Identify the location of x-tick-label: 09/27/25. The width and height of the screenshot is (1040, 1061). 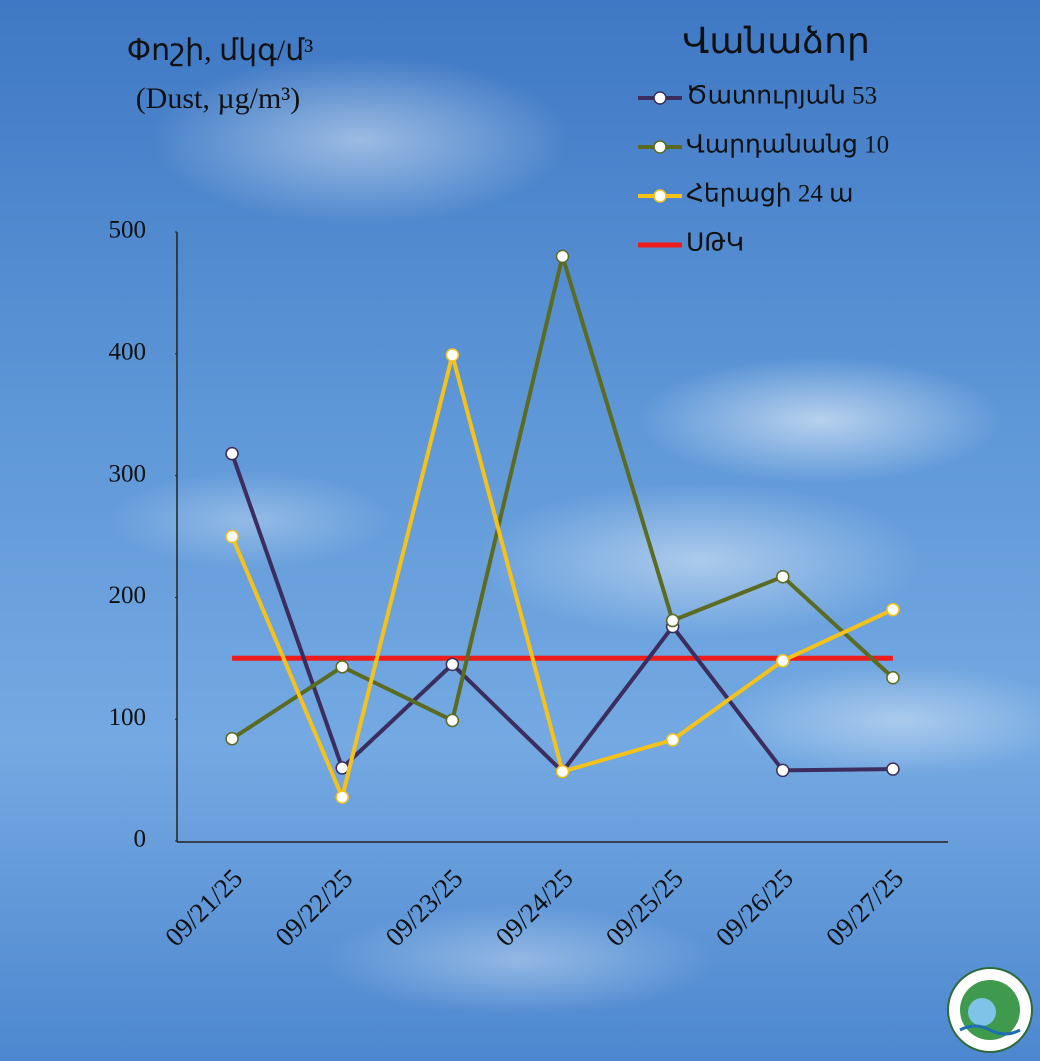
(864, 907).